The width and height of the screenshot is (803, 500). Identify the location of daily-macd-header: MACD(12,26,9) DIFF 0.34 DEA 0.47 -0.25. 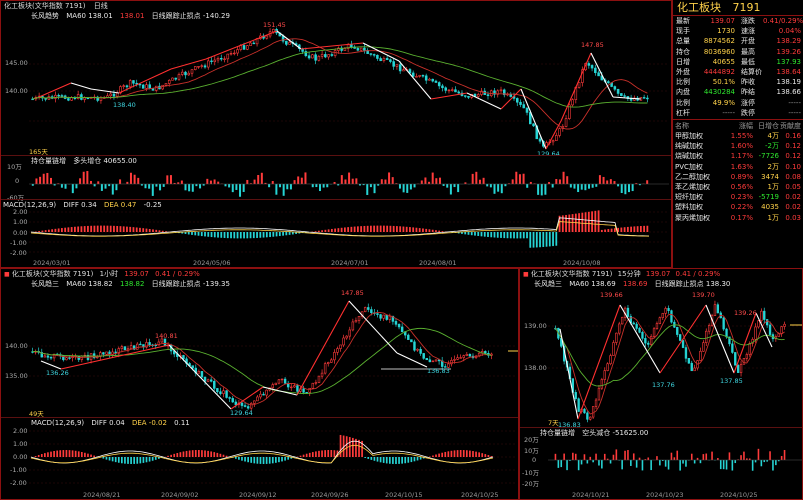
(85, 205).